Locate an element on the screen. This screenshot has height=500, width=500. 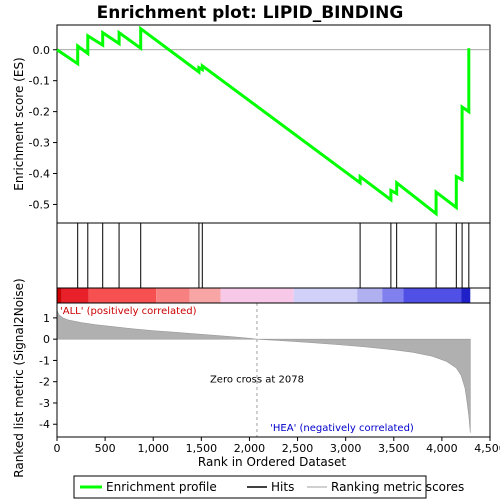
legend-label: Ranking metric scores is located at coordinates (397, 487).